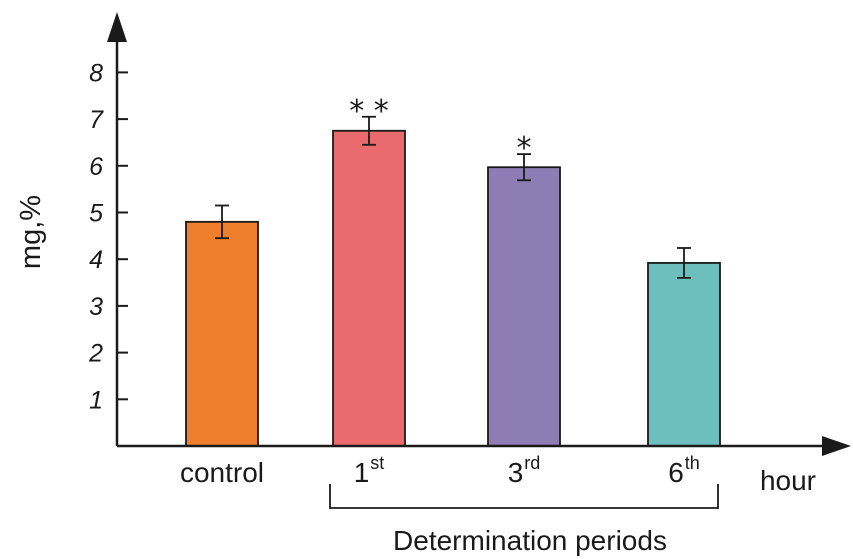  Describe the element at coordinates (117, 27) in the screenshot. I see `y-axis-arrow` at that location.